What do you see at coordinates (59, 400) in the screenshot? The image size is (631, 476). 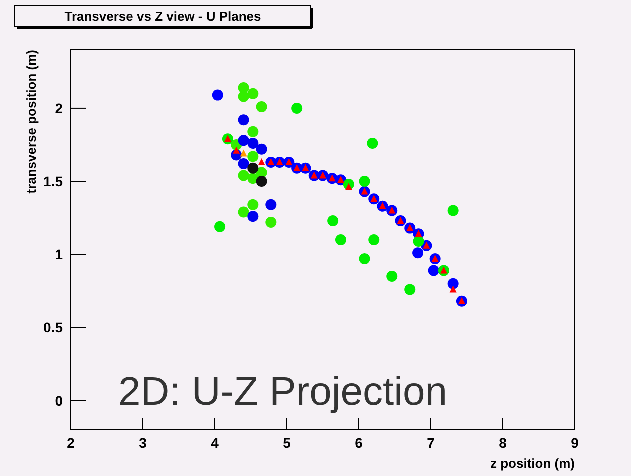 I see `y-tick-label: 0` at bounding box center [59, 400].